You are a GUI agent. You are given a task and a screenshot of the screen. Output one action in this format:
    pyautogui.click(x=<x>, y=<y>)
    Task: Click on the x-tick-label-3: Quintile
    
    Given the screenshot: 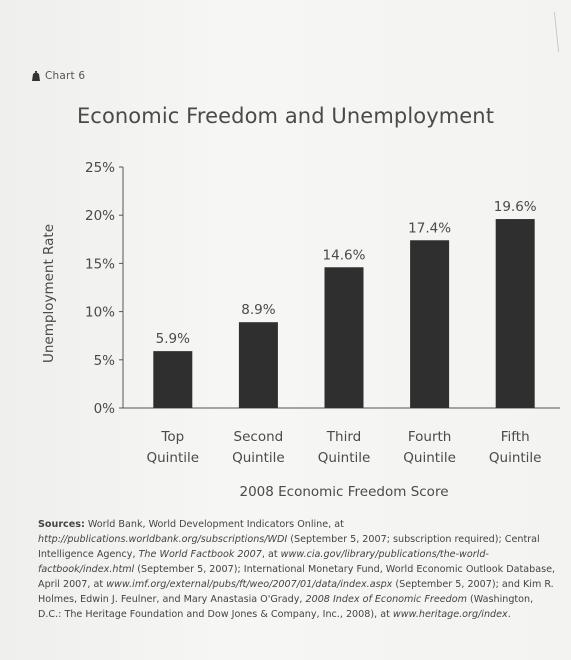 What is the action you would take?
    pyautogui.click(x=344, y=458)
    